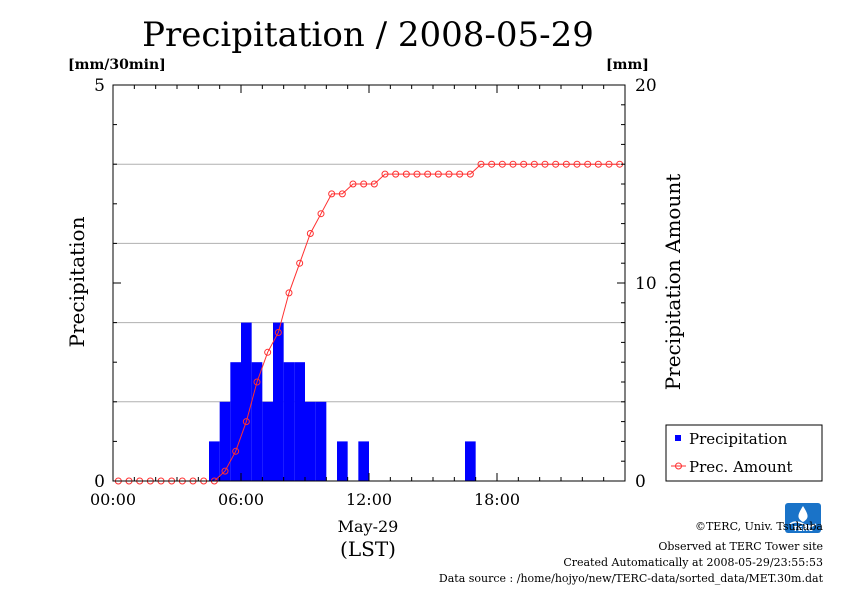 The image size is (842, 595). I want to click on left-axis-unit: [mm/30min], so click(117, 65).